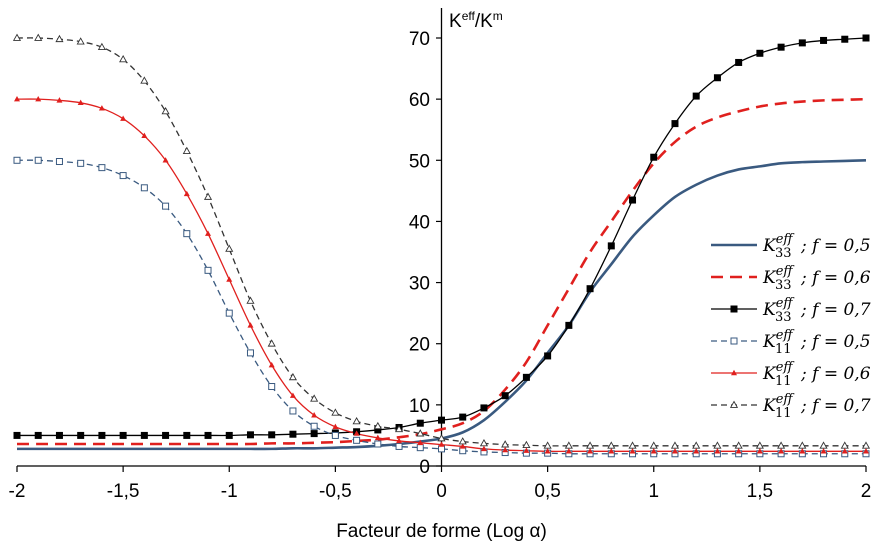 The height and width of the screenshot is (553, 889). Describe the element at coordinates (816, 310) in the screenshot. I see `legend-label-3: Keff 33; f = 0,7` at that location.